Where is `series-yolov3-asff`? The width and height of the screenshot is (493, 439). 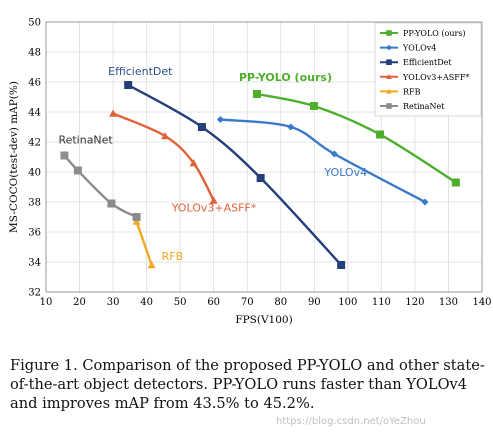 series-yolov3-asff is located at coordinates (163, 156).